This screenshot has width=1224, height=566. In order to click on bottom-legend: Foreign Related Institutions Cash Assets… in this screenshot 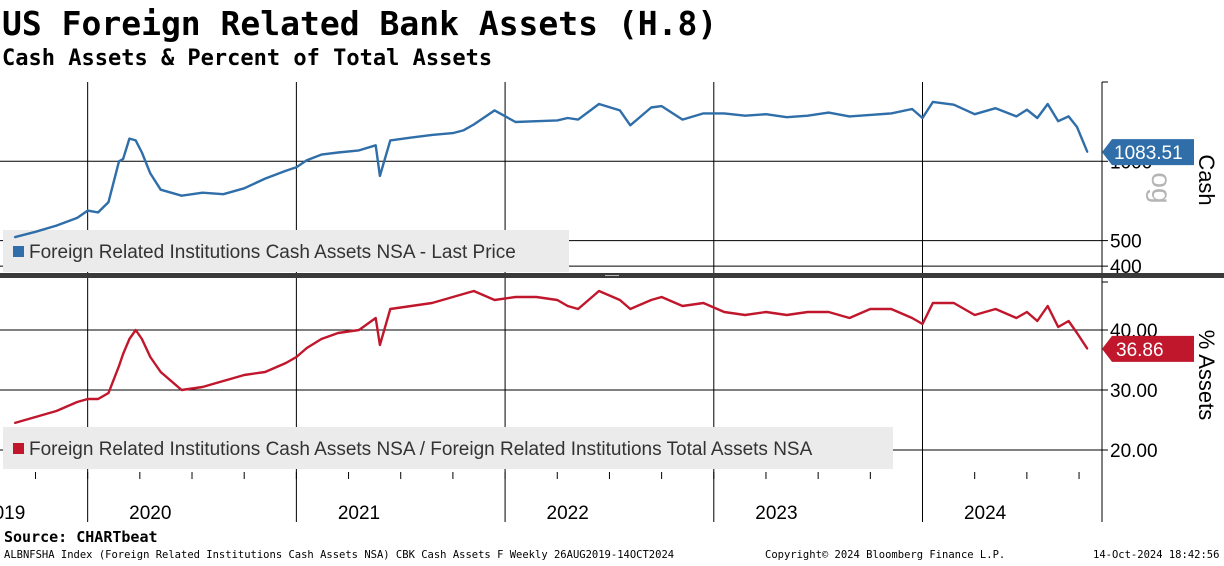, I will do `click(448, 448)`.